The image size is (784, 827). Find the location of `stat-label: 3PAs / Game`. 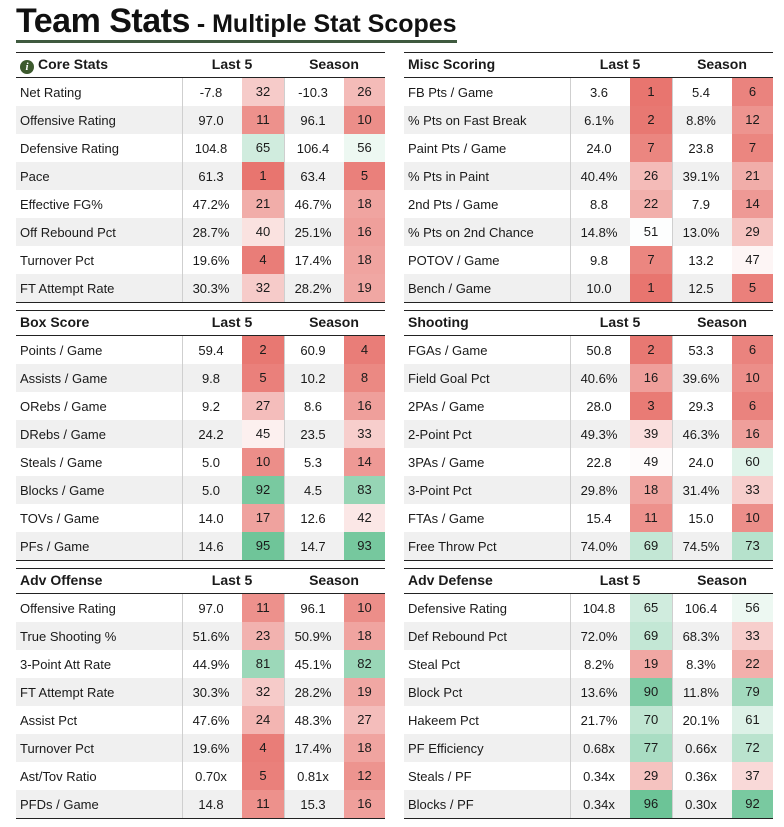

stat-label: 3PAs / Game is located at coordinates (446, 462).